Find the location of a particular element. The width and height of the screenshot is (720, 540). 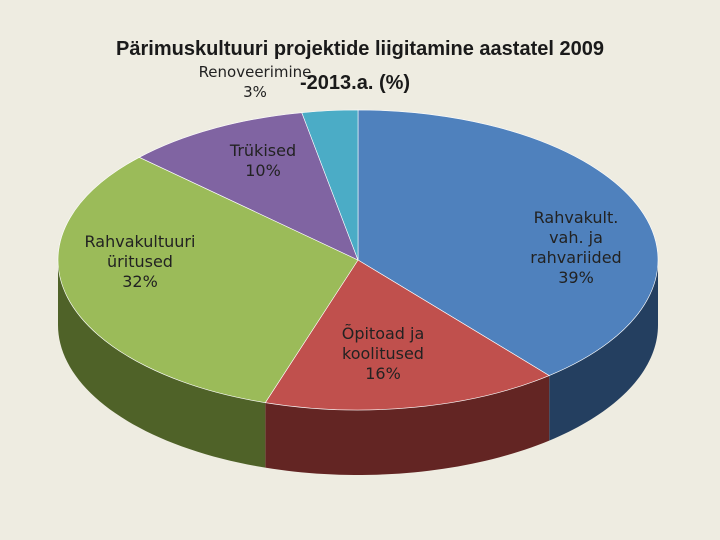

slice-side-rahvakult is located at coordinates (603, 350).